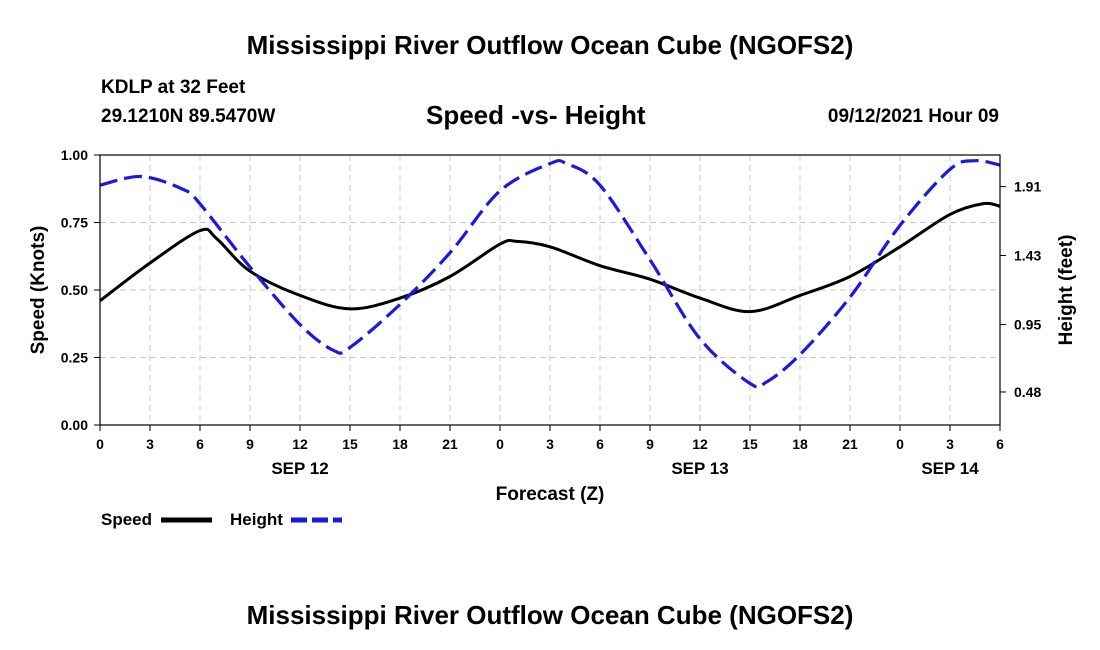  What do you see at coordinates (256, 519) in the screenshot?
I see `legend-height-label: Height` at bounding box center [256, 519].